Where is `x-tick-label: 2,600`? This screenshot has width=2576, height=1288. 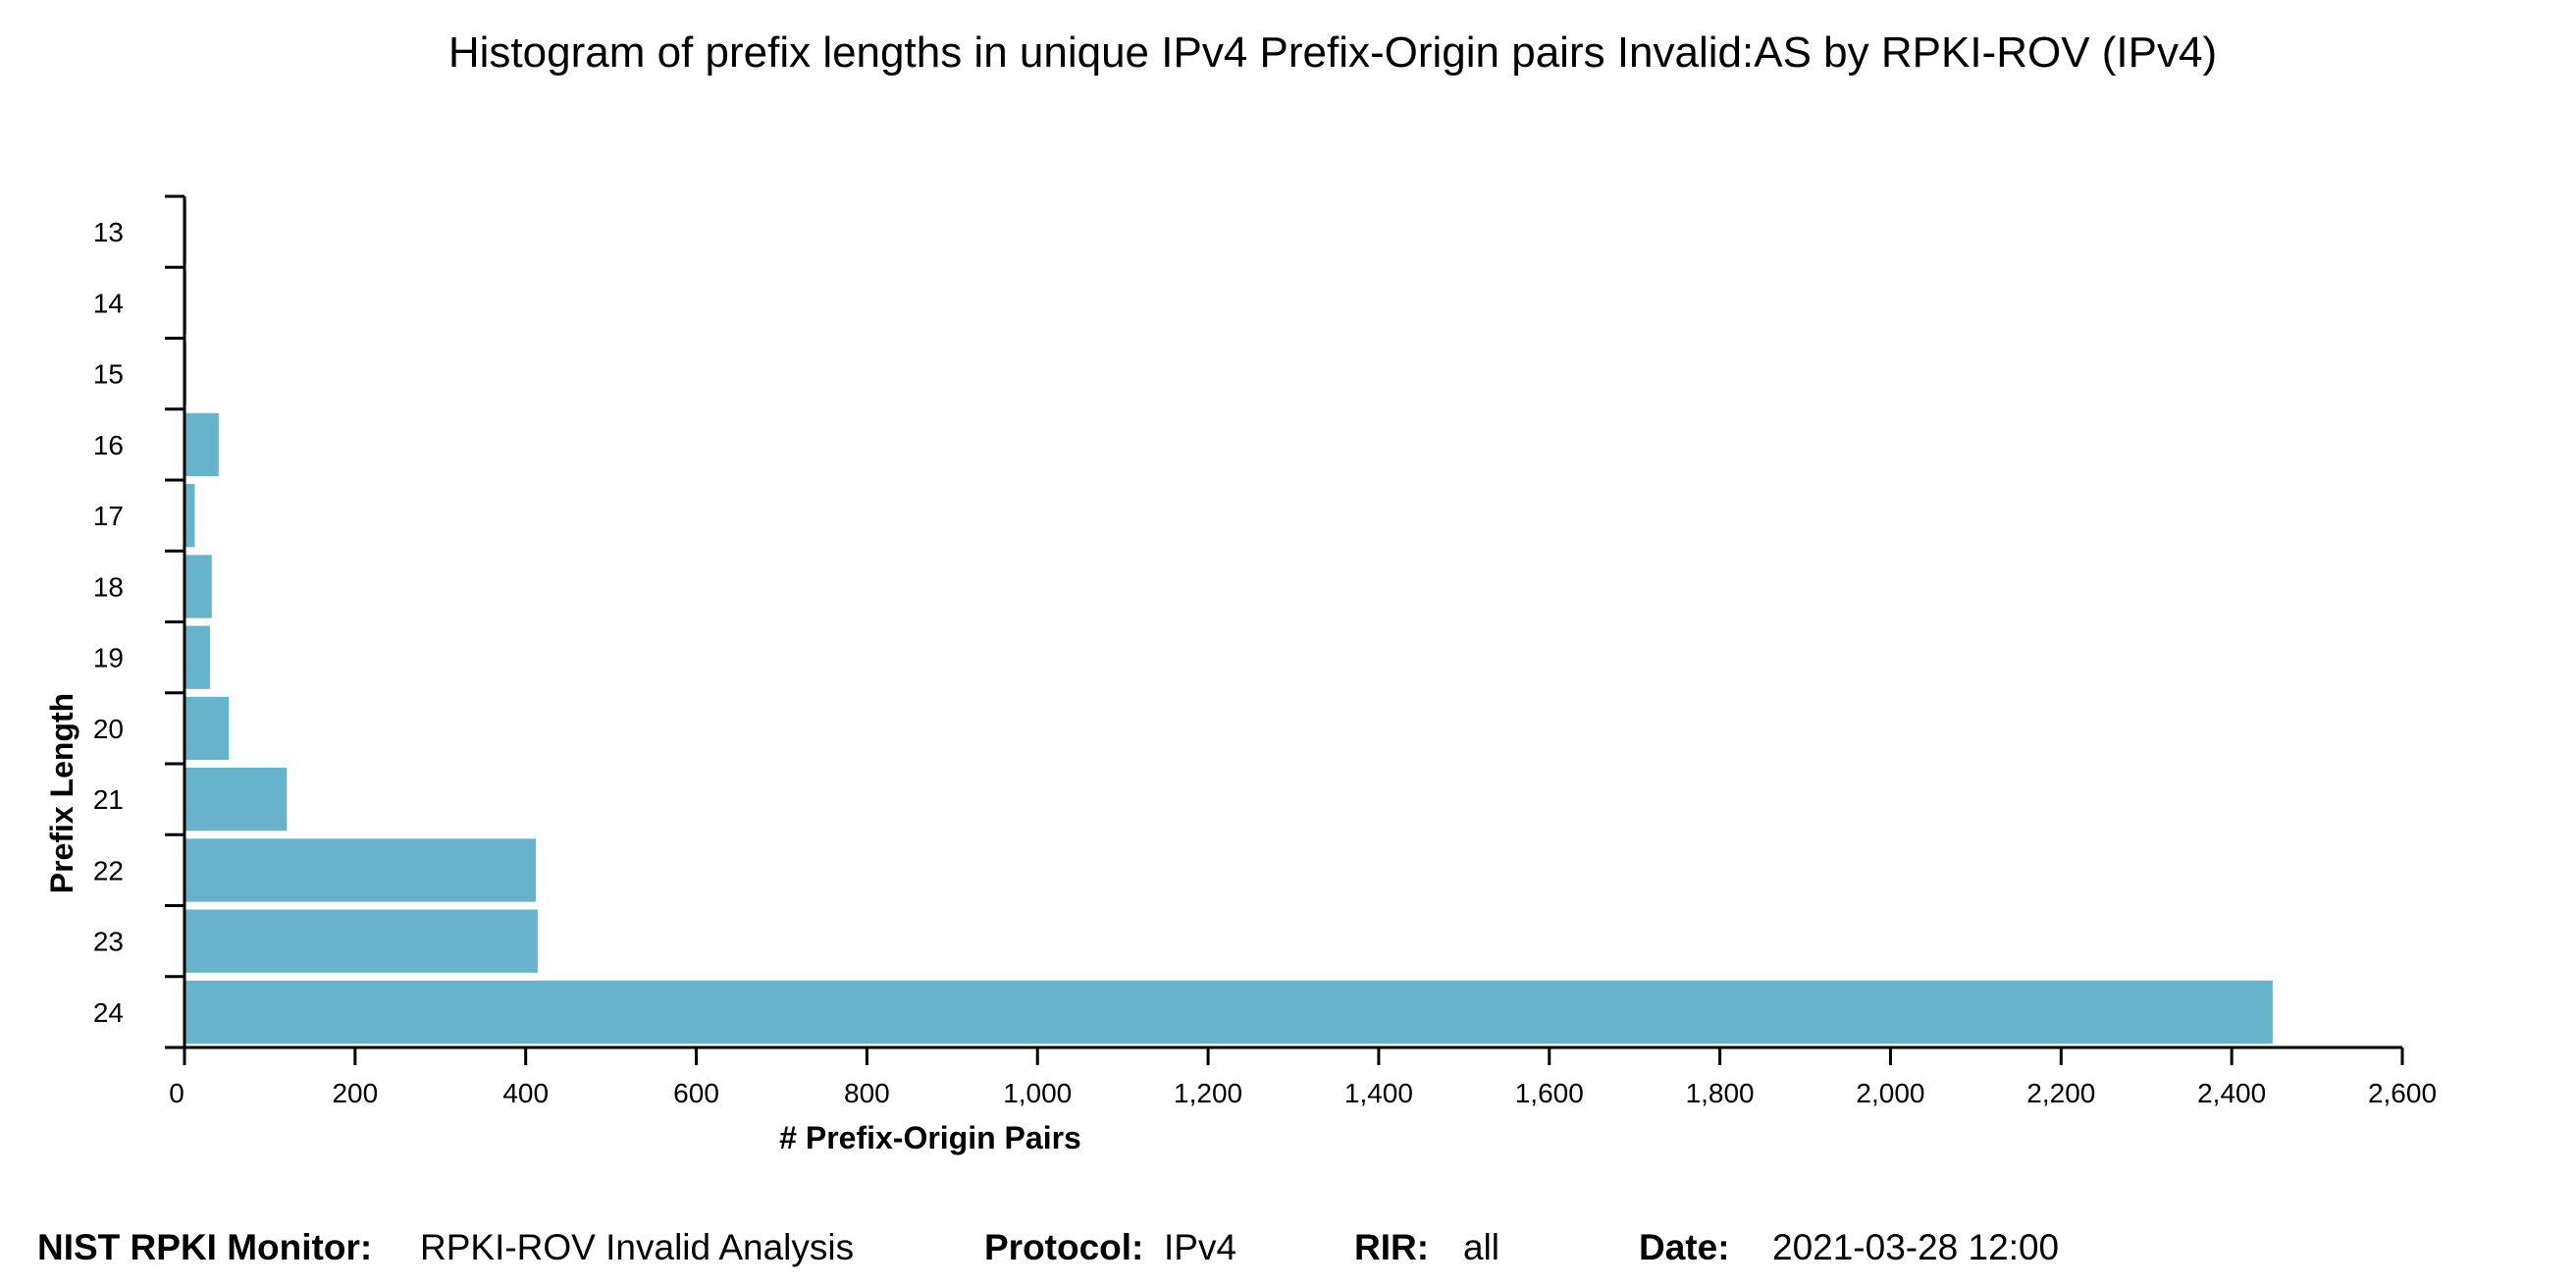 x-tick-label: 2,600 is located at coordinates (2402, 1093).